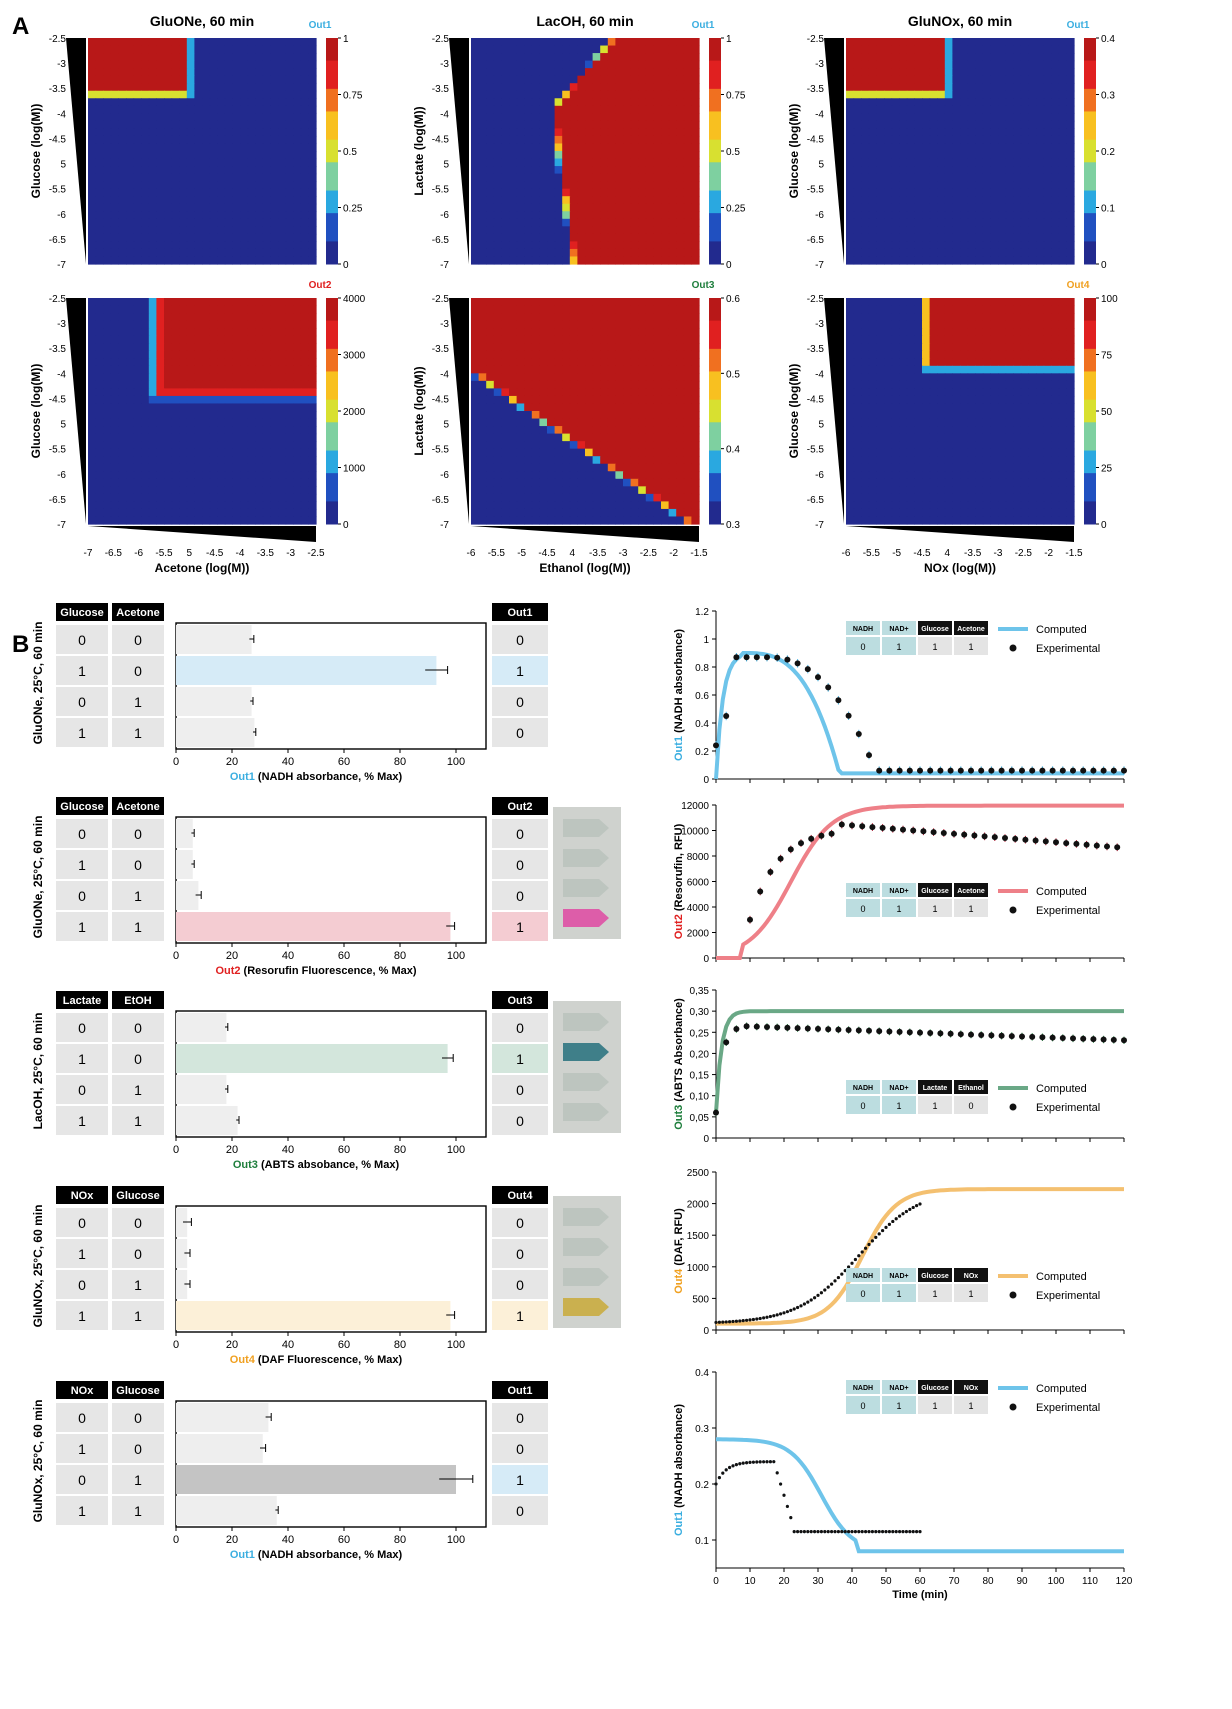  Describe the element at coordinates (441, 349) in the screenshot. I see `y-tick-label: -3.5` at that location.